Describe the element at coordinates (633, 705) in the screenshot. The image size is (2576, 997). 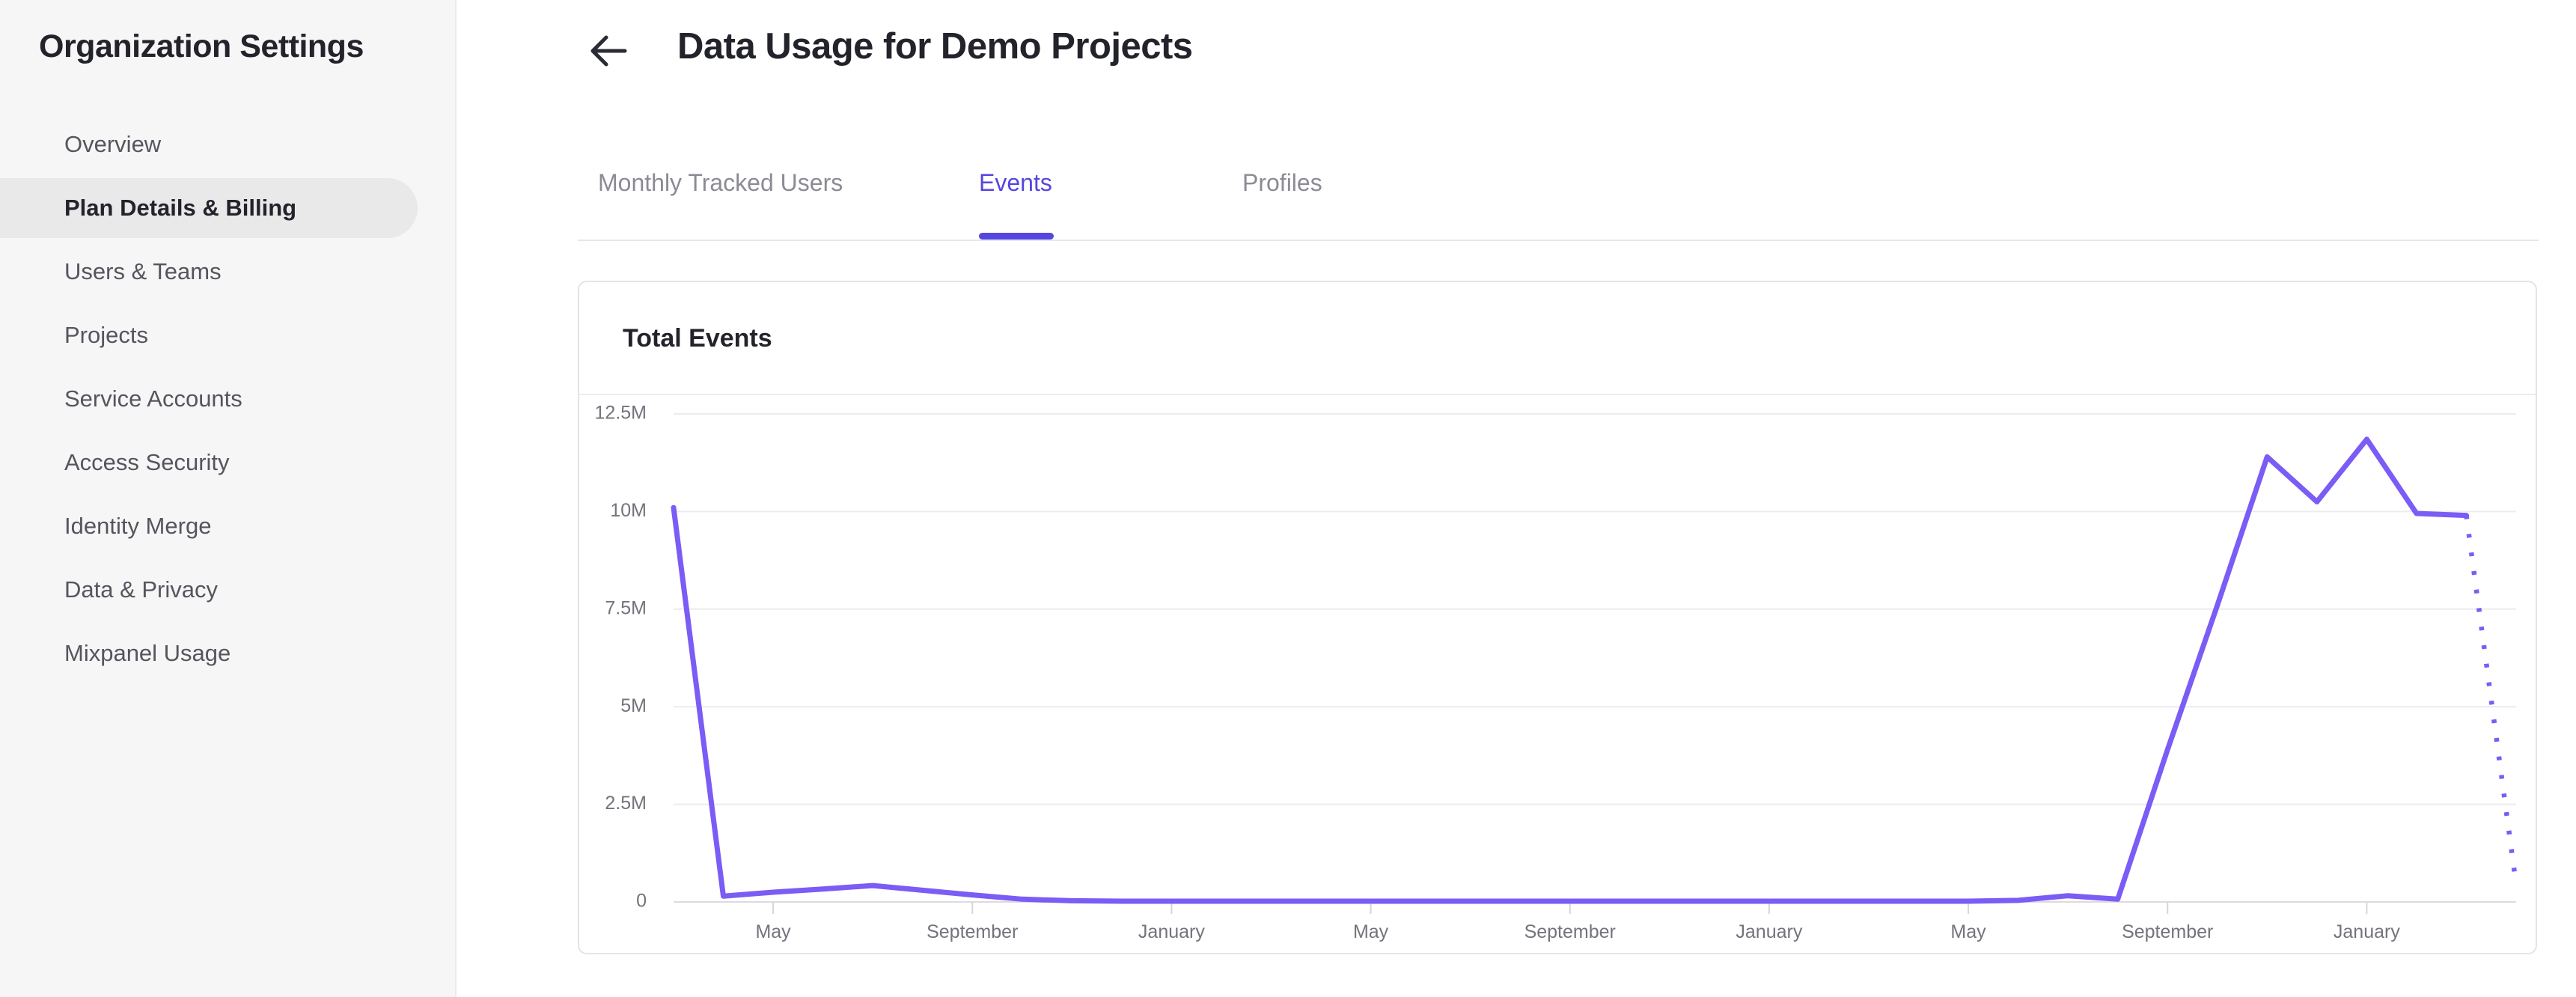
I see `y-axis-label: 5M` at that location.